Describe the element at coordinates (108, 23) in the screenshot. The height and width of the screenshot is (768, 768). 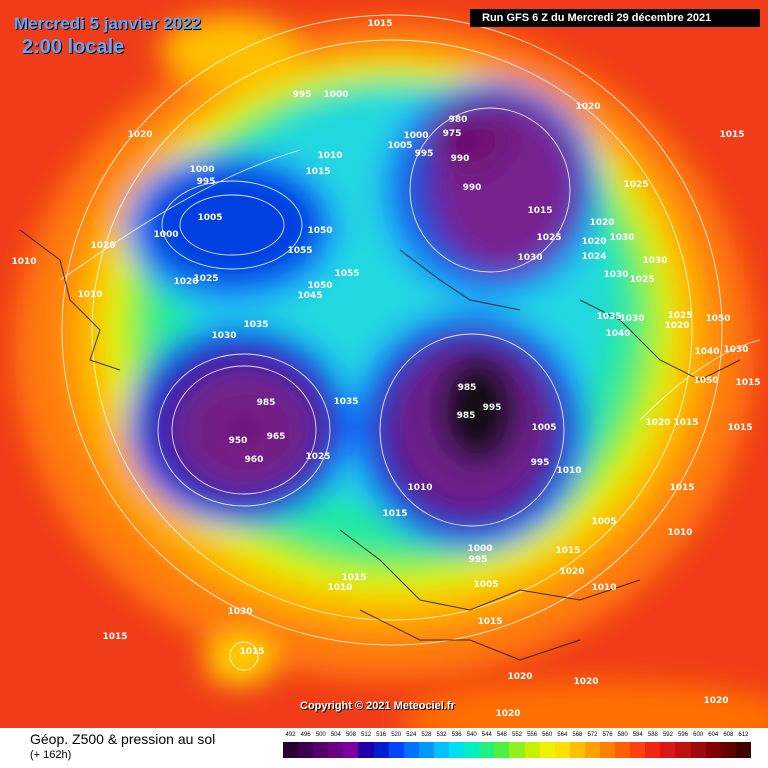
I see `forecast-date: Mercredi 5 janvier 2022` at that location.